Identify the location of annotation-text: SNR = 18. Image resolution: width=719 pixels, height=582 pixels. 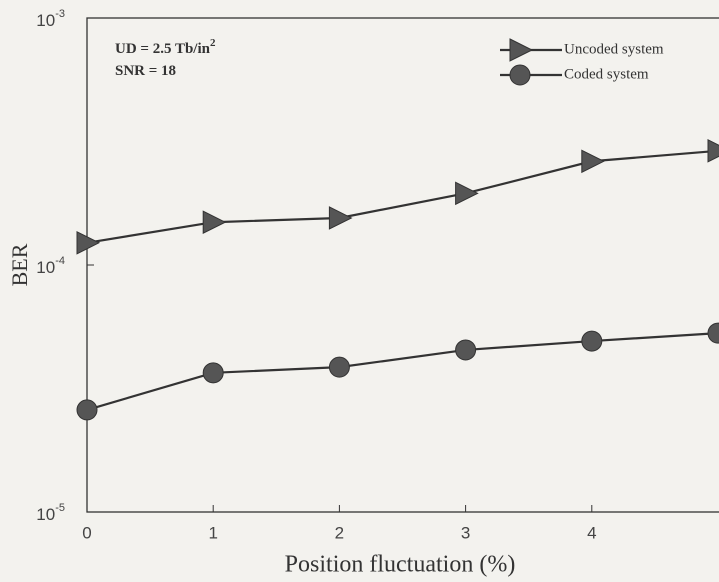
(145, 71).